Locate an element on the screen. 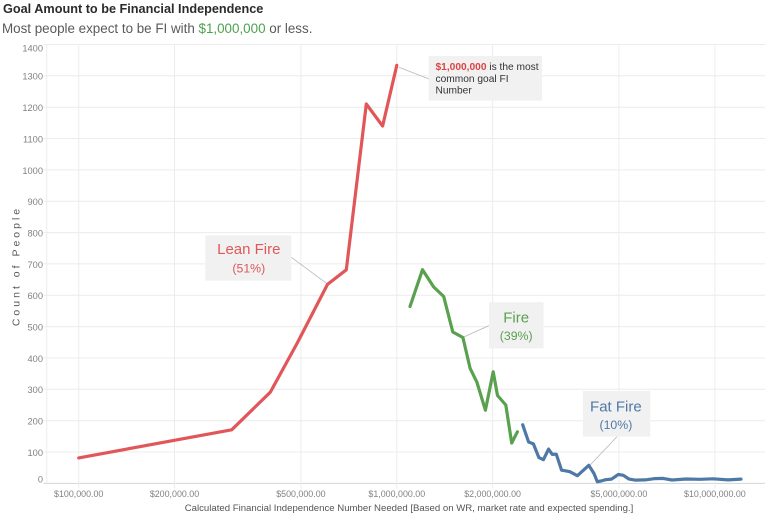  svg-text: $1,000,000.00 is located at coordinates (396, 494).